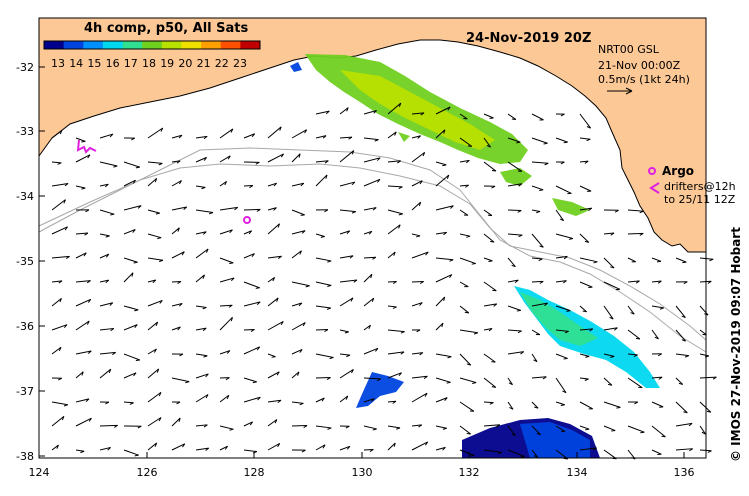 This screenshot has width=749, height=496. What do you see at coordinates (362, 465) in the screenshot?
I see `x-axis: 124 126 128 130 132 134 136` at bounding box center [362, 465].